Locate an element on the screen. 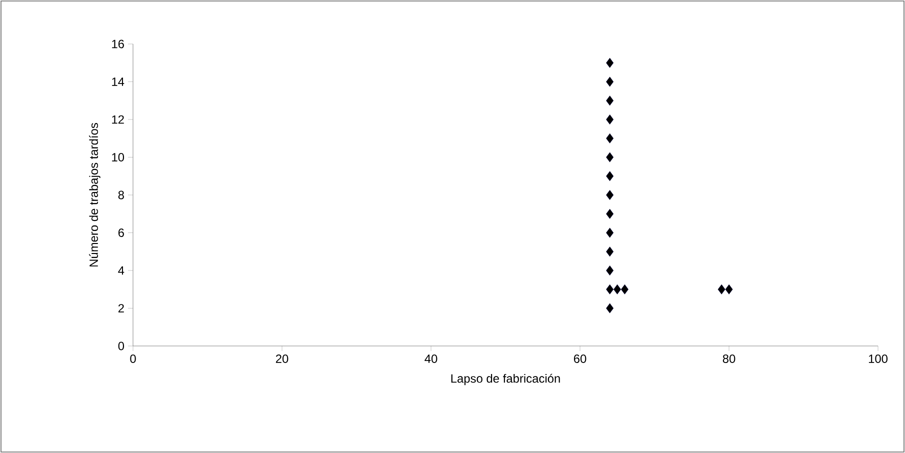 The height and width of the screenshot is (453, 905). y-tick-label: 12 is located at coordinates (118, 119).